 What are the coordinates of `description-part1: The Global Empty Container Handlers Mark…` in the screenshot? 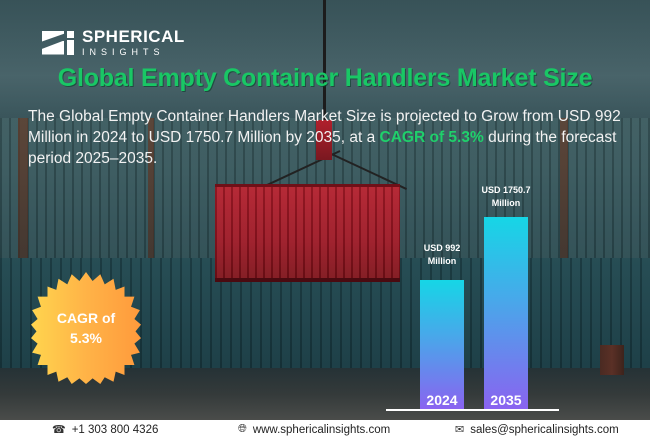 It's located at (324, 127).